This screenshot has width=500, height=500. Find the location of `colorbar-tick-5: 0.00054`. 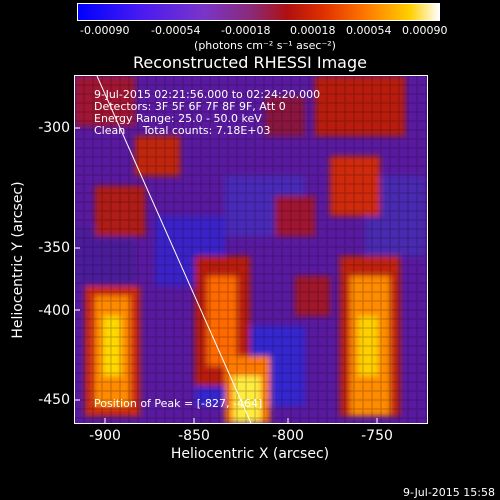

colorbar-tick-5: 0.00054 is located at coordinates (369, 30).